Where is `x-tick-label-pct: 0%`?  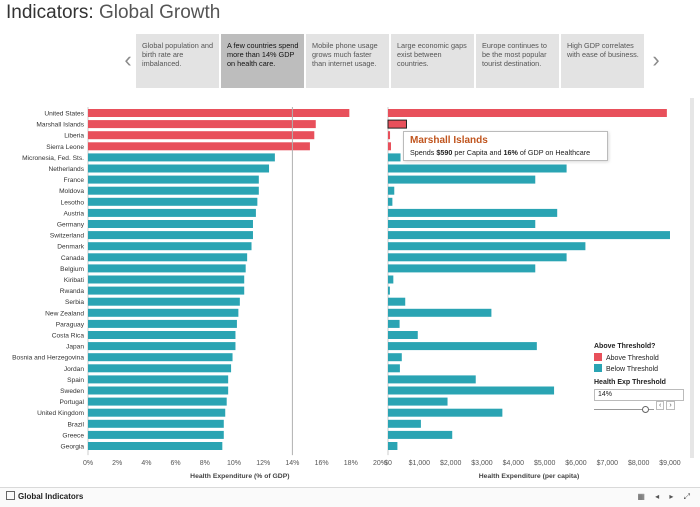
x-tick-label-pct: 0% is located at coordinates (88, 463).